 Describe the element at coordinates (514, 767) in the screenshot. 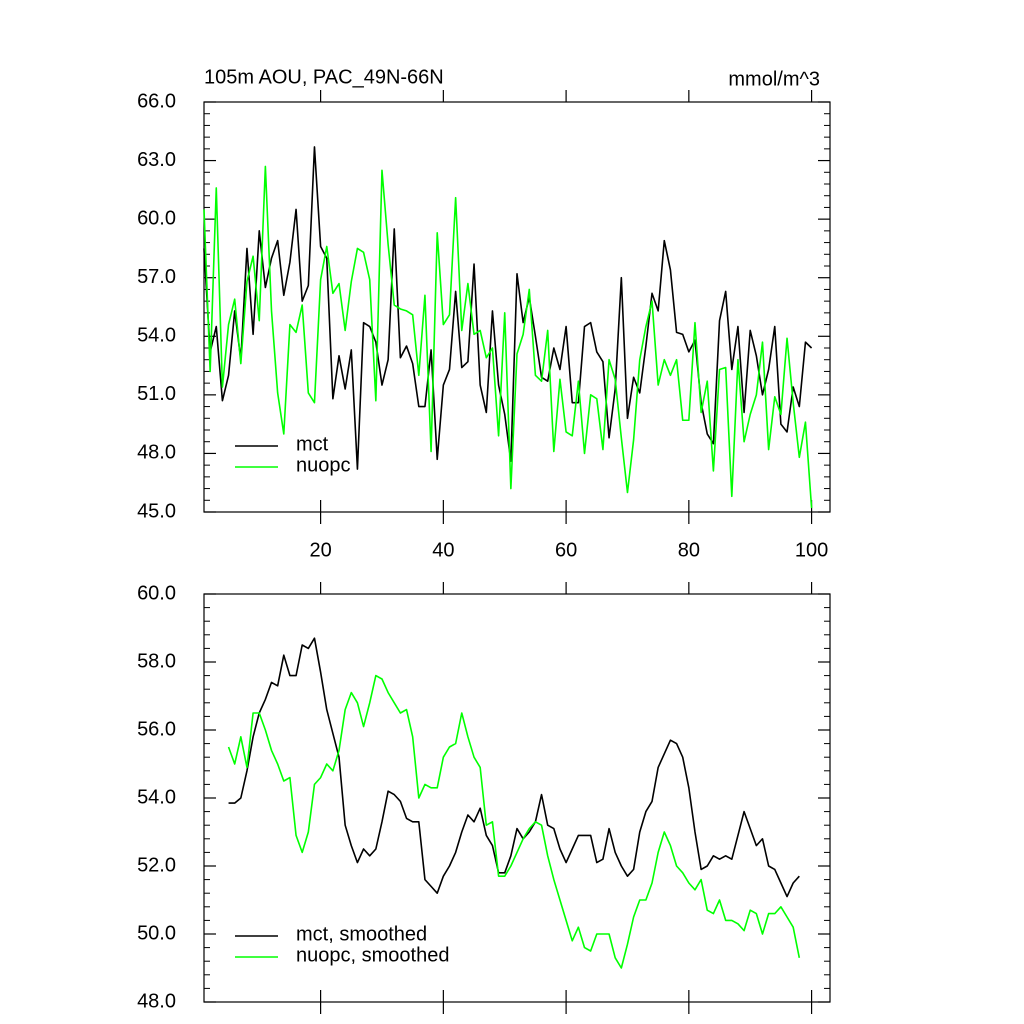

I see `data-line` at that location.